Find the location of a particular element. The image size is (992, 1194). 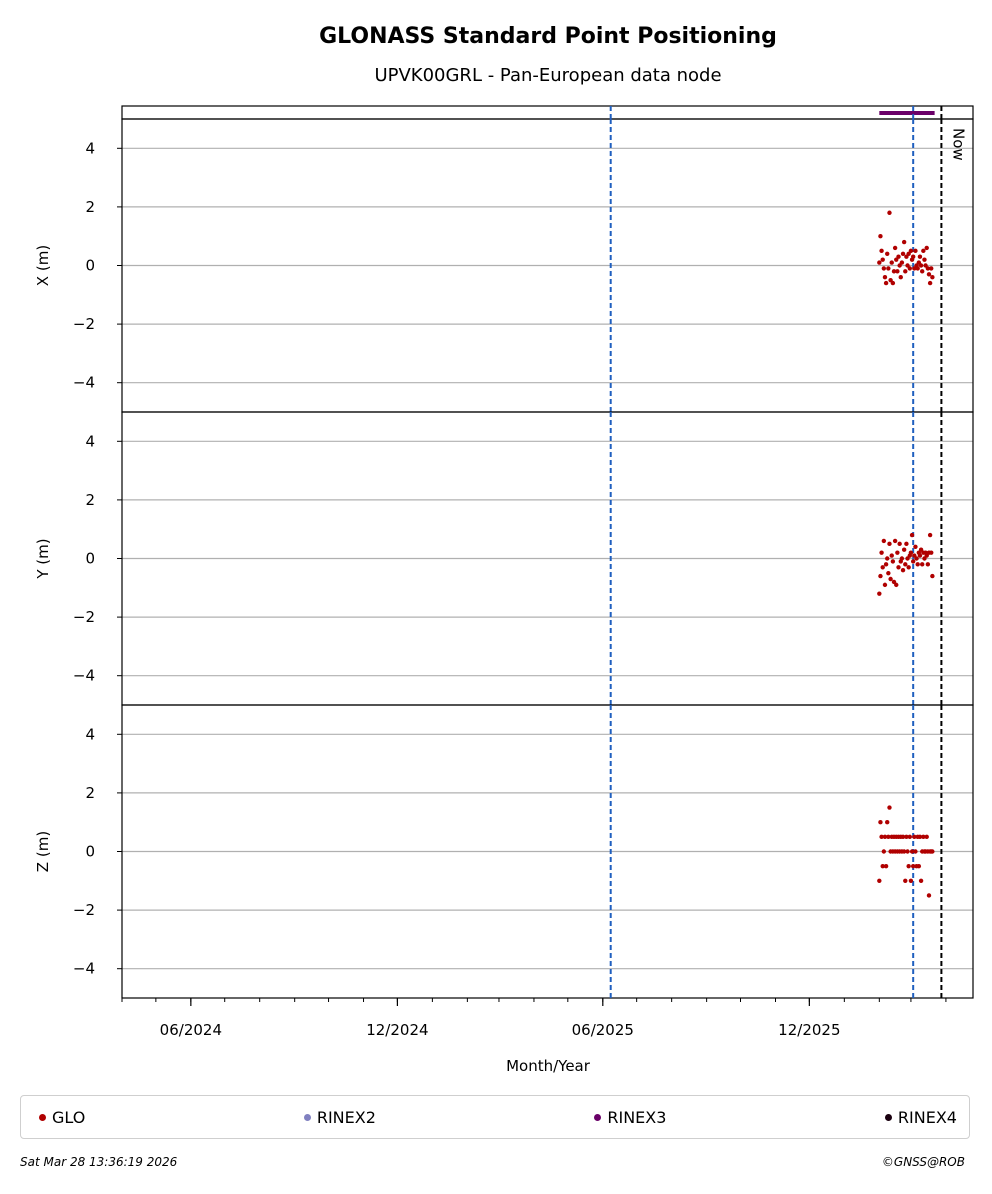

legend-item-rinex4: RINEX4 is located at coordinates (920, 1117).